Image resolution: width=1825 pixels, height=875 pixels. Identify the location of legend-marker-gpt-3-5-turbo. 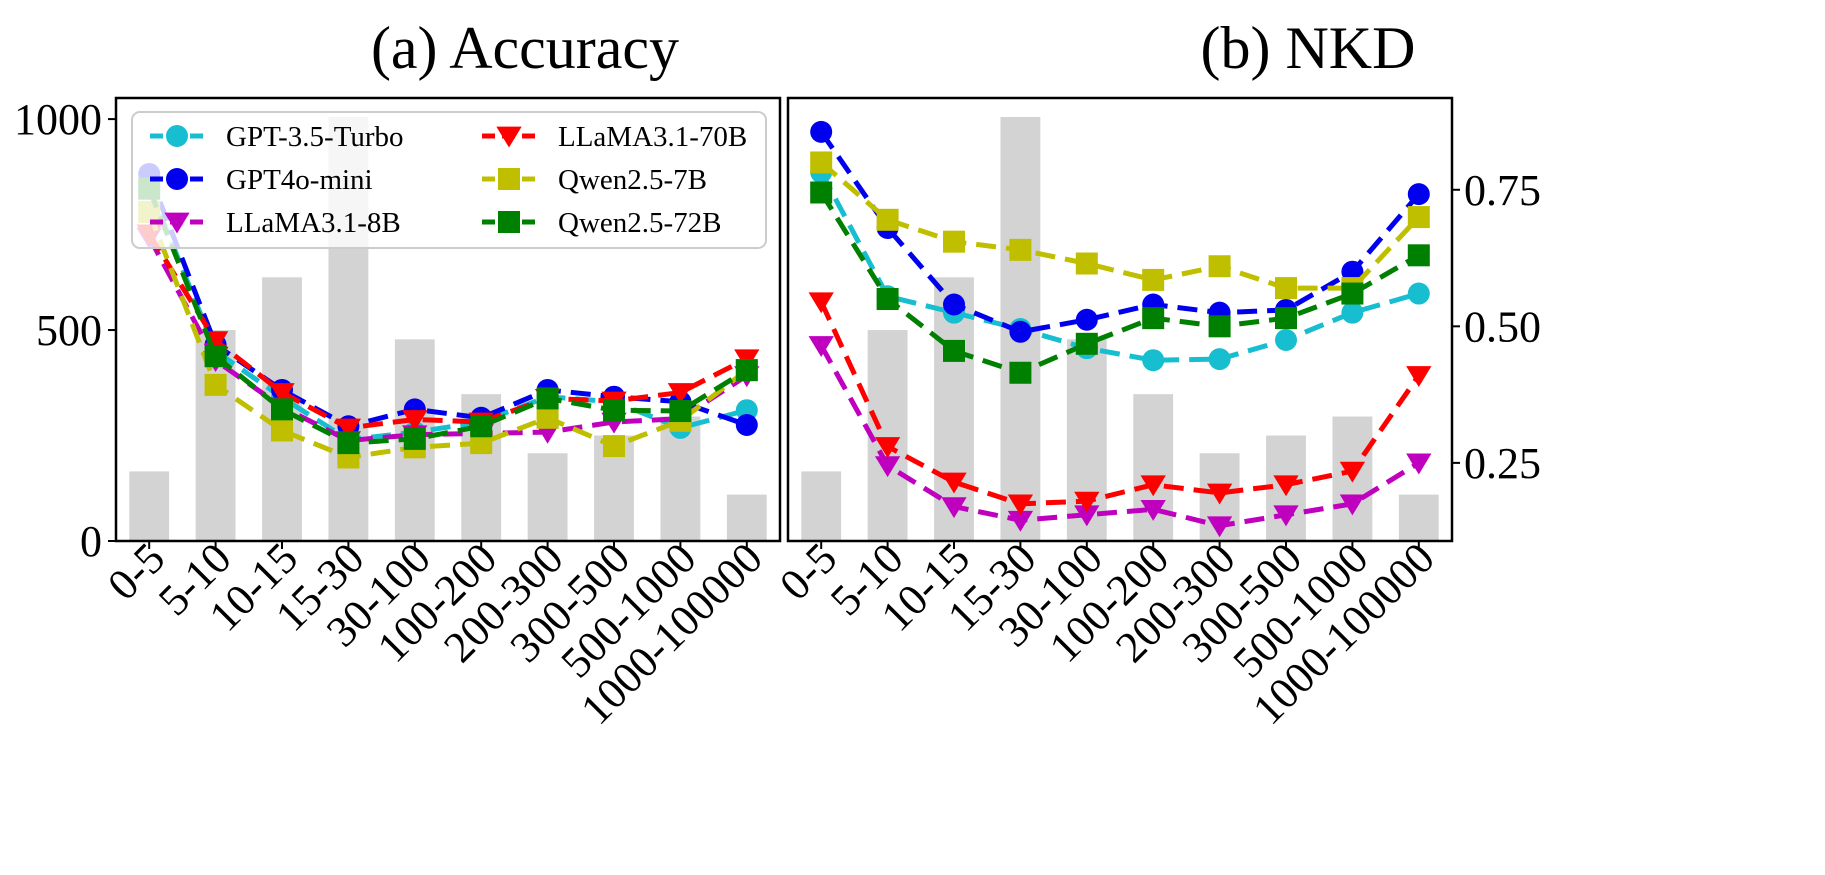
(177, 136).